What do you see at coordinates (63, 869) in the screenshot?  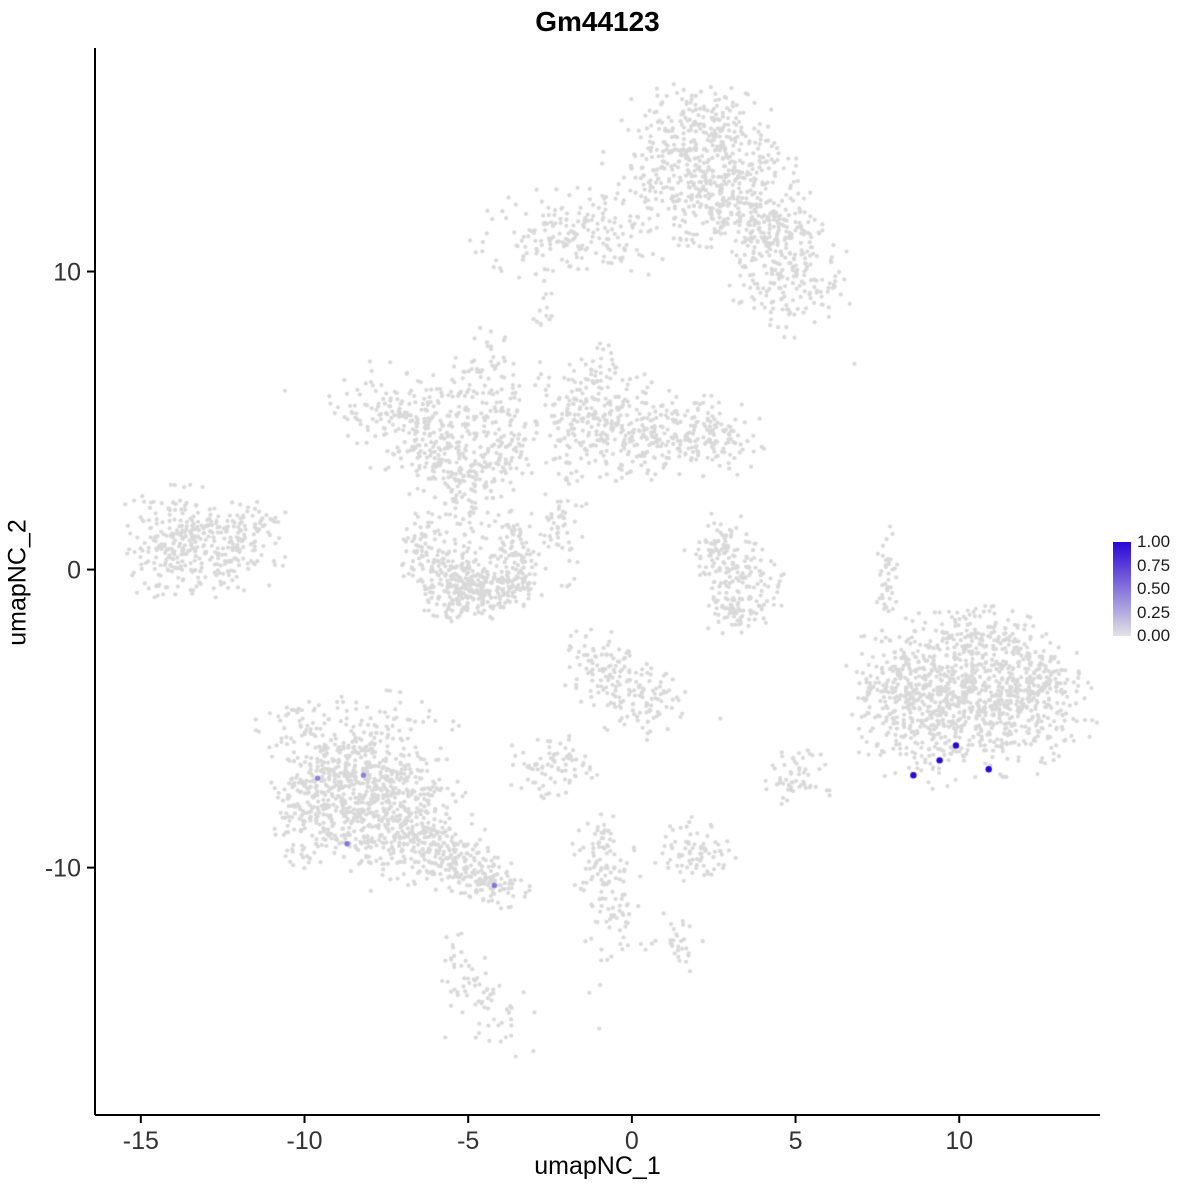 I see `y-tick-label: -10` at bounding box center [63, 869].